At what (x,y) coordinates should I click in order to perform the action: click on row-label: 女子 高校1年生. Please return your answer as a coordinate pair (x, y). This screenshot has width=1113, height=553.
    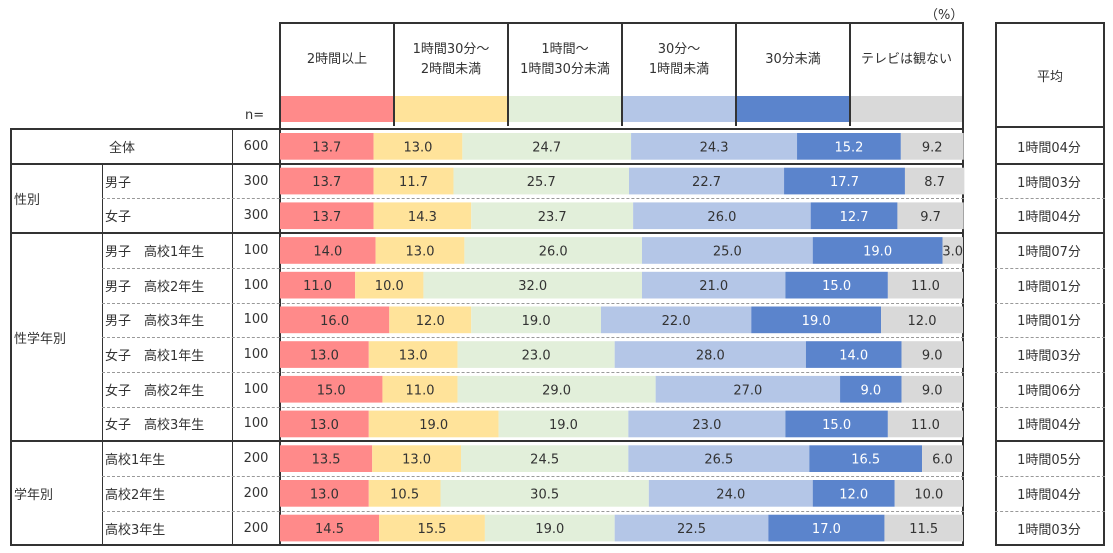
    Looking at the image, I should click on (155, 357).